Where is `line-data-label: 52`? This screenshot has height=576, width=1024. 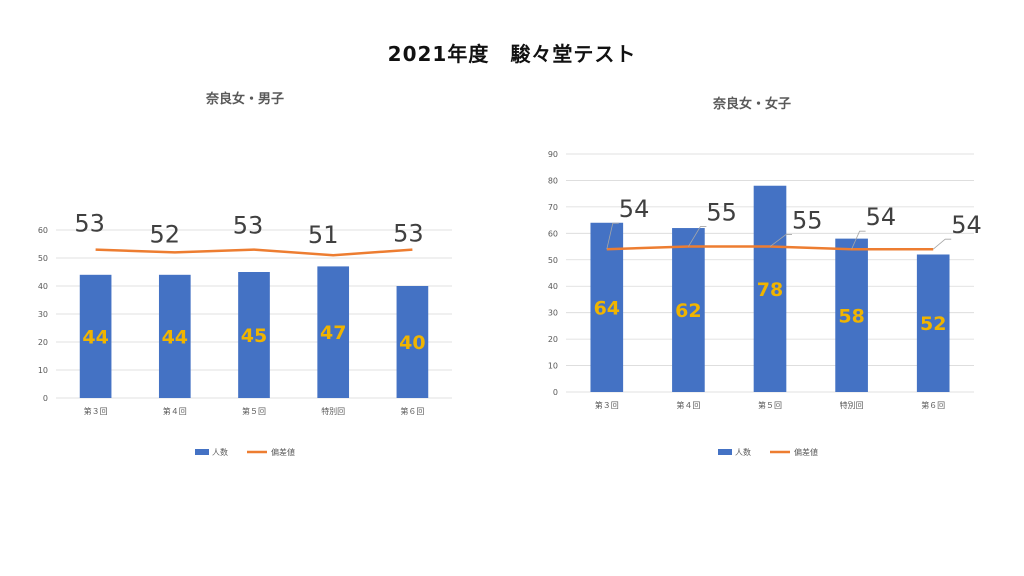 line-data-label: 52 is located at coordinates (165, 234).